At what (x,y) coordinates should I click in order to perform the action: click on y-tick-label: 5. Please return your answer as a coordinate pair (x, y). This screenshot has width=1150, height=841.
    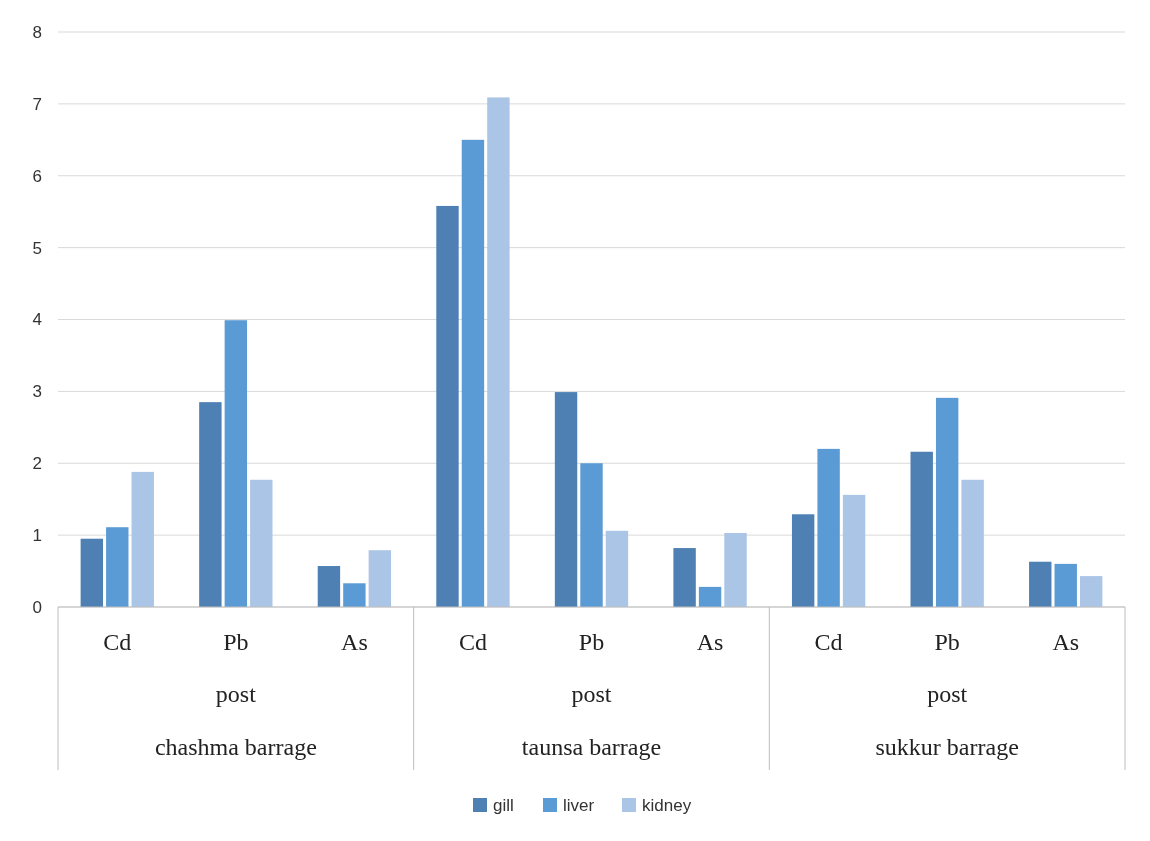
    Looking at the image, I should click on (37, 248).